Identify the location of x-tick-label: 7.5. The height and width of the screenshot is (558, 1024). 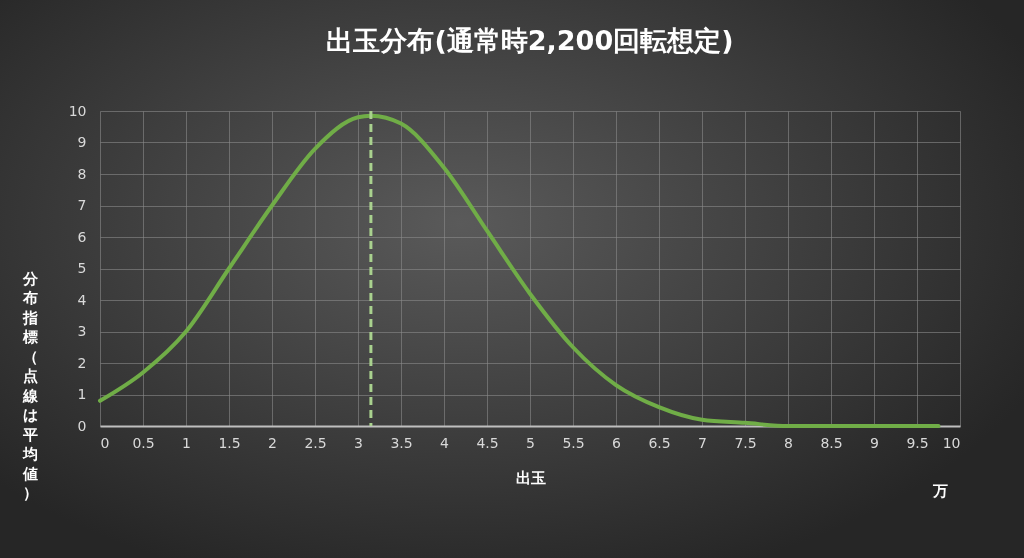
(745, 442).